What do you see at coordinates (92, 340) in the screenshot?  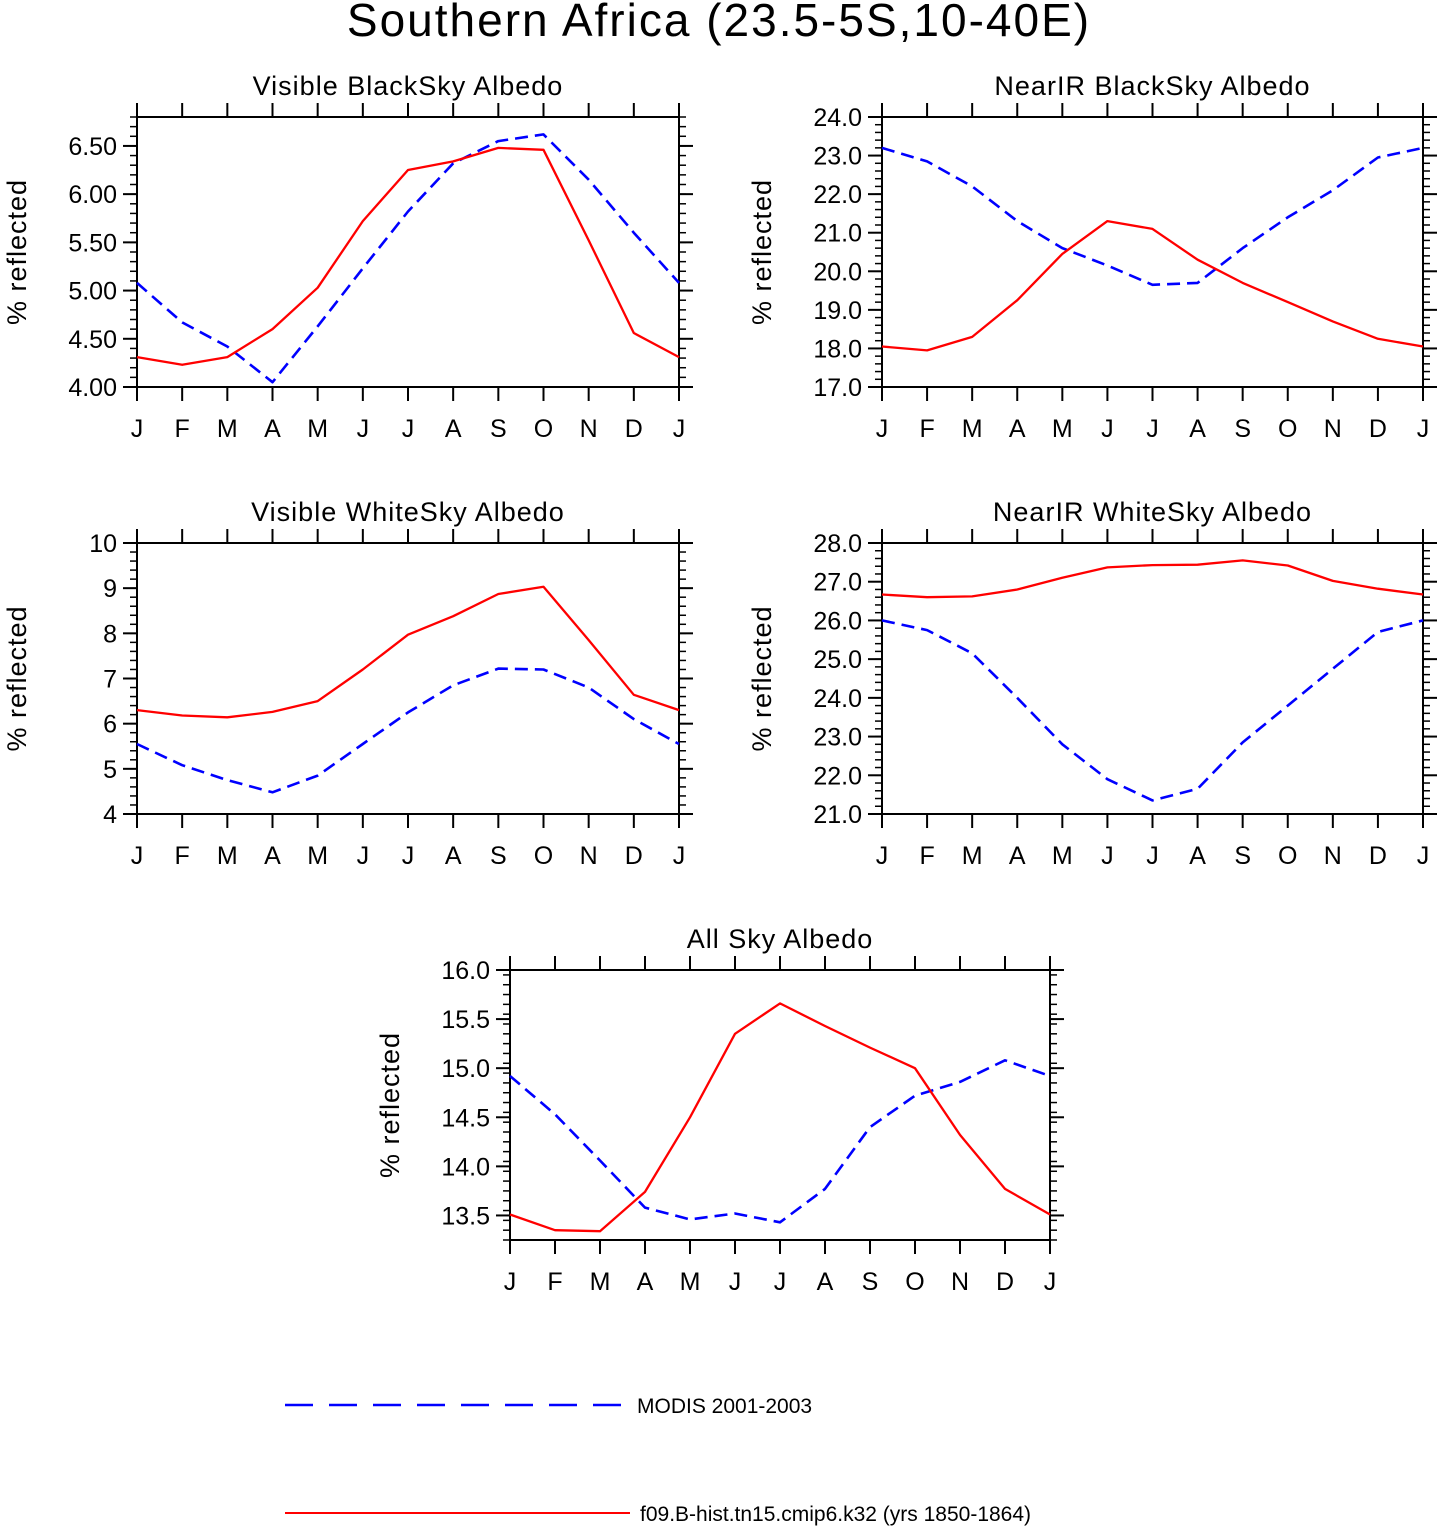 I see `y-tick-label: 4.50` at bounding box center [92, 340].